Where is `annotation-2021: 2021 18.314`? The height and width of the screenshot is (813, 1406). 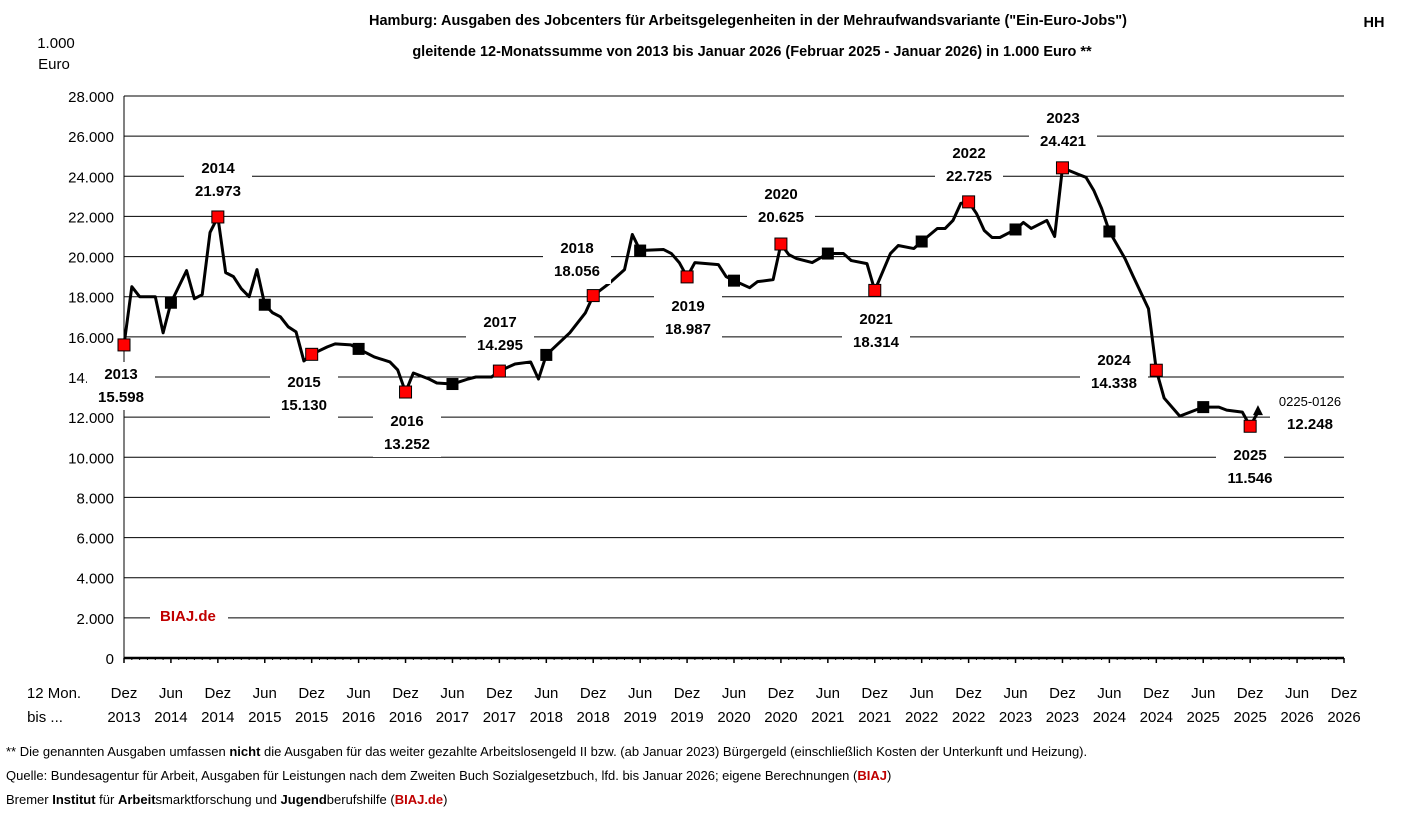 annotation-2021: 2021 18.314 is located at coordinates (876, 331).